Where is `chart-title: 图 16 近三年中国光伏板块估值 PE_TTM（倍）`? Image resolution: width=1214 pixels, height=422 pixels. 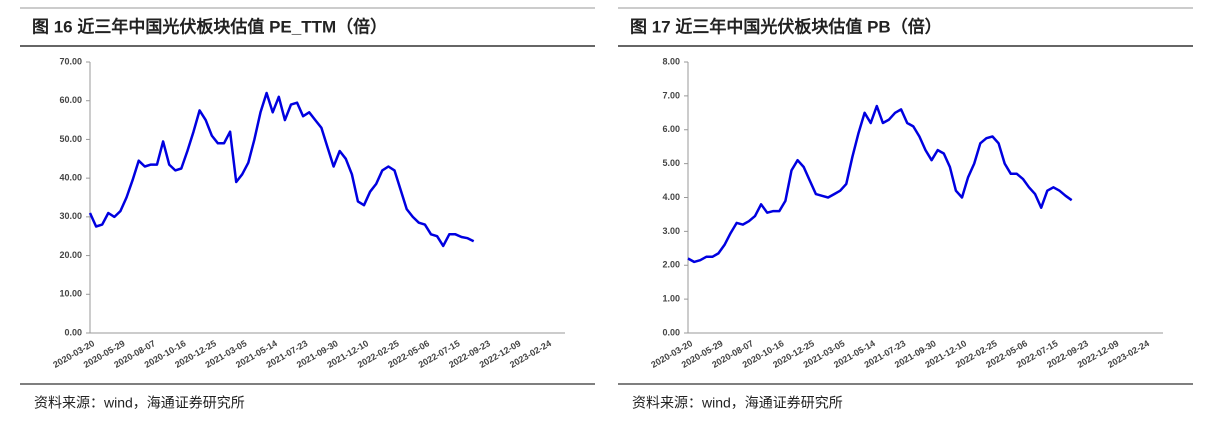
chart-title: 图 16 近三年中国光伏板块估值 PE_TTM（倍） is located at coordinates (209, 26).